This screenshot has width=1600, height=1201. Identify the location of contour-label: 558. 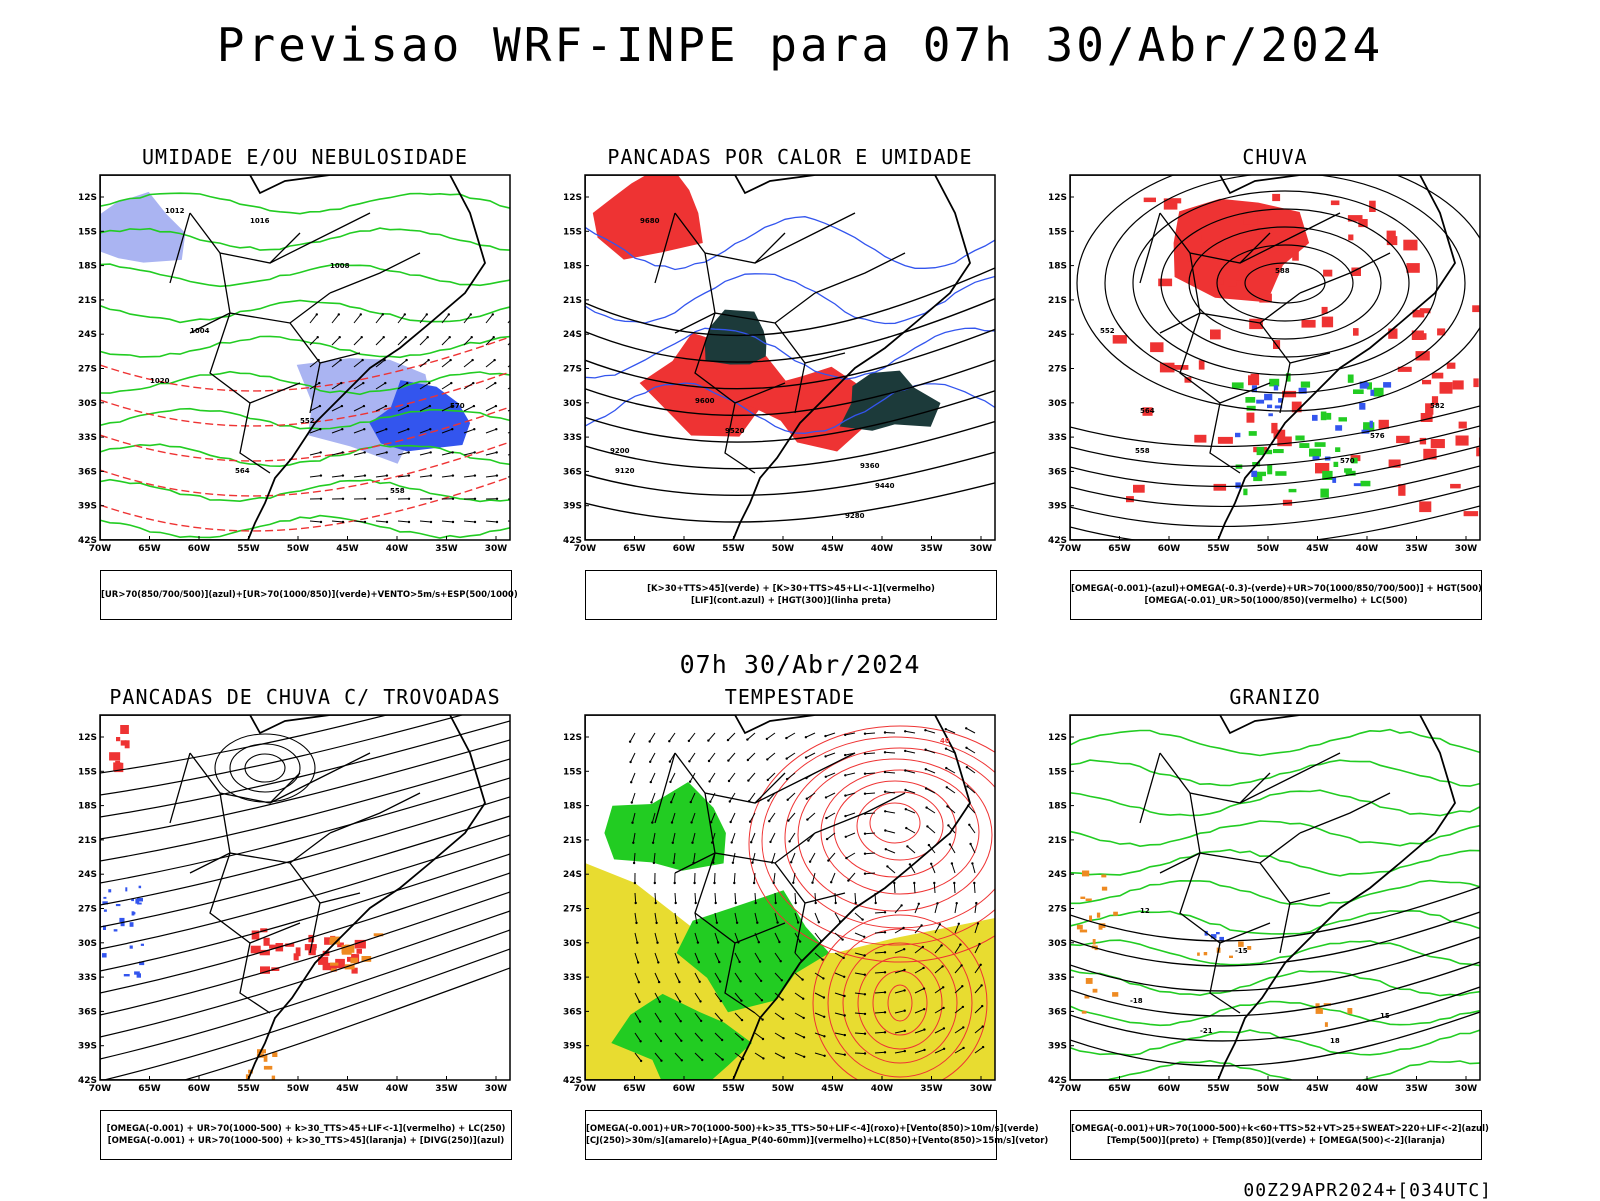
(1142, 451).